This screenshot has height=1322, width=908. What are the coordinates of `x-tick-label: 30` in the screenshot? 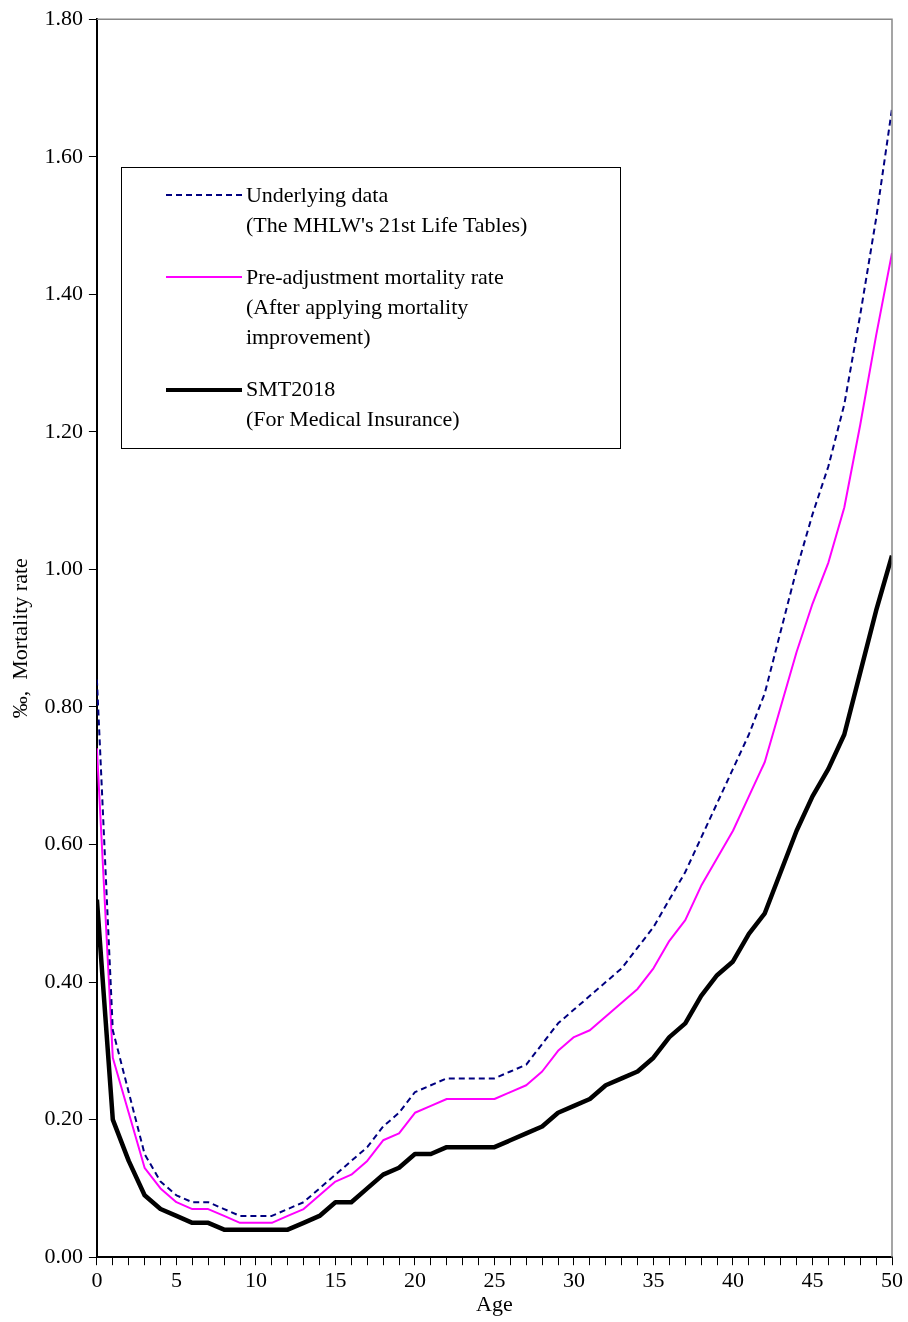 It's located at (573, 1280).